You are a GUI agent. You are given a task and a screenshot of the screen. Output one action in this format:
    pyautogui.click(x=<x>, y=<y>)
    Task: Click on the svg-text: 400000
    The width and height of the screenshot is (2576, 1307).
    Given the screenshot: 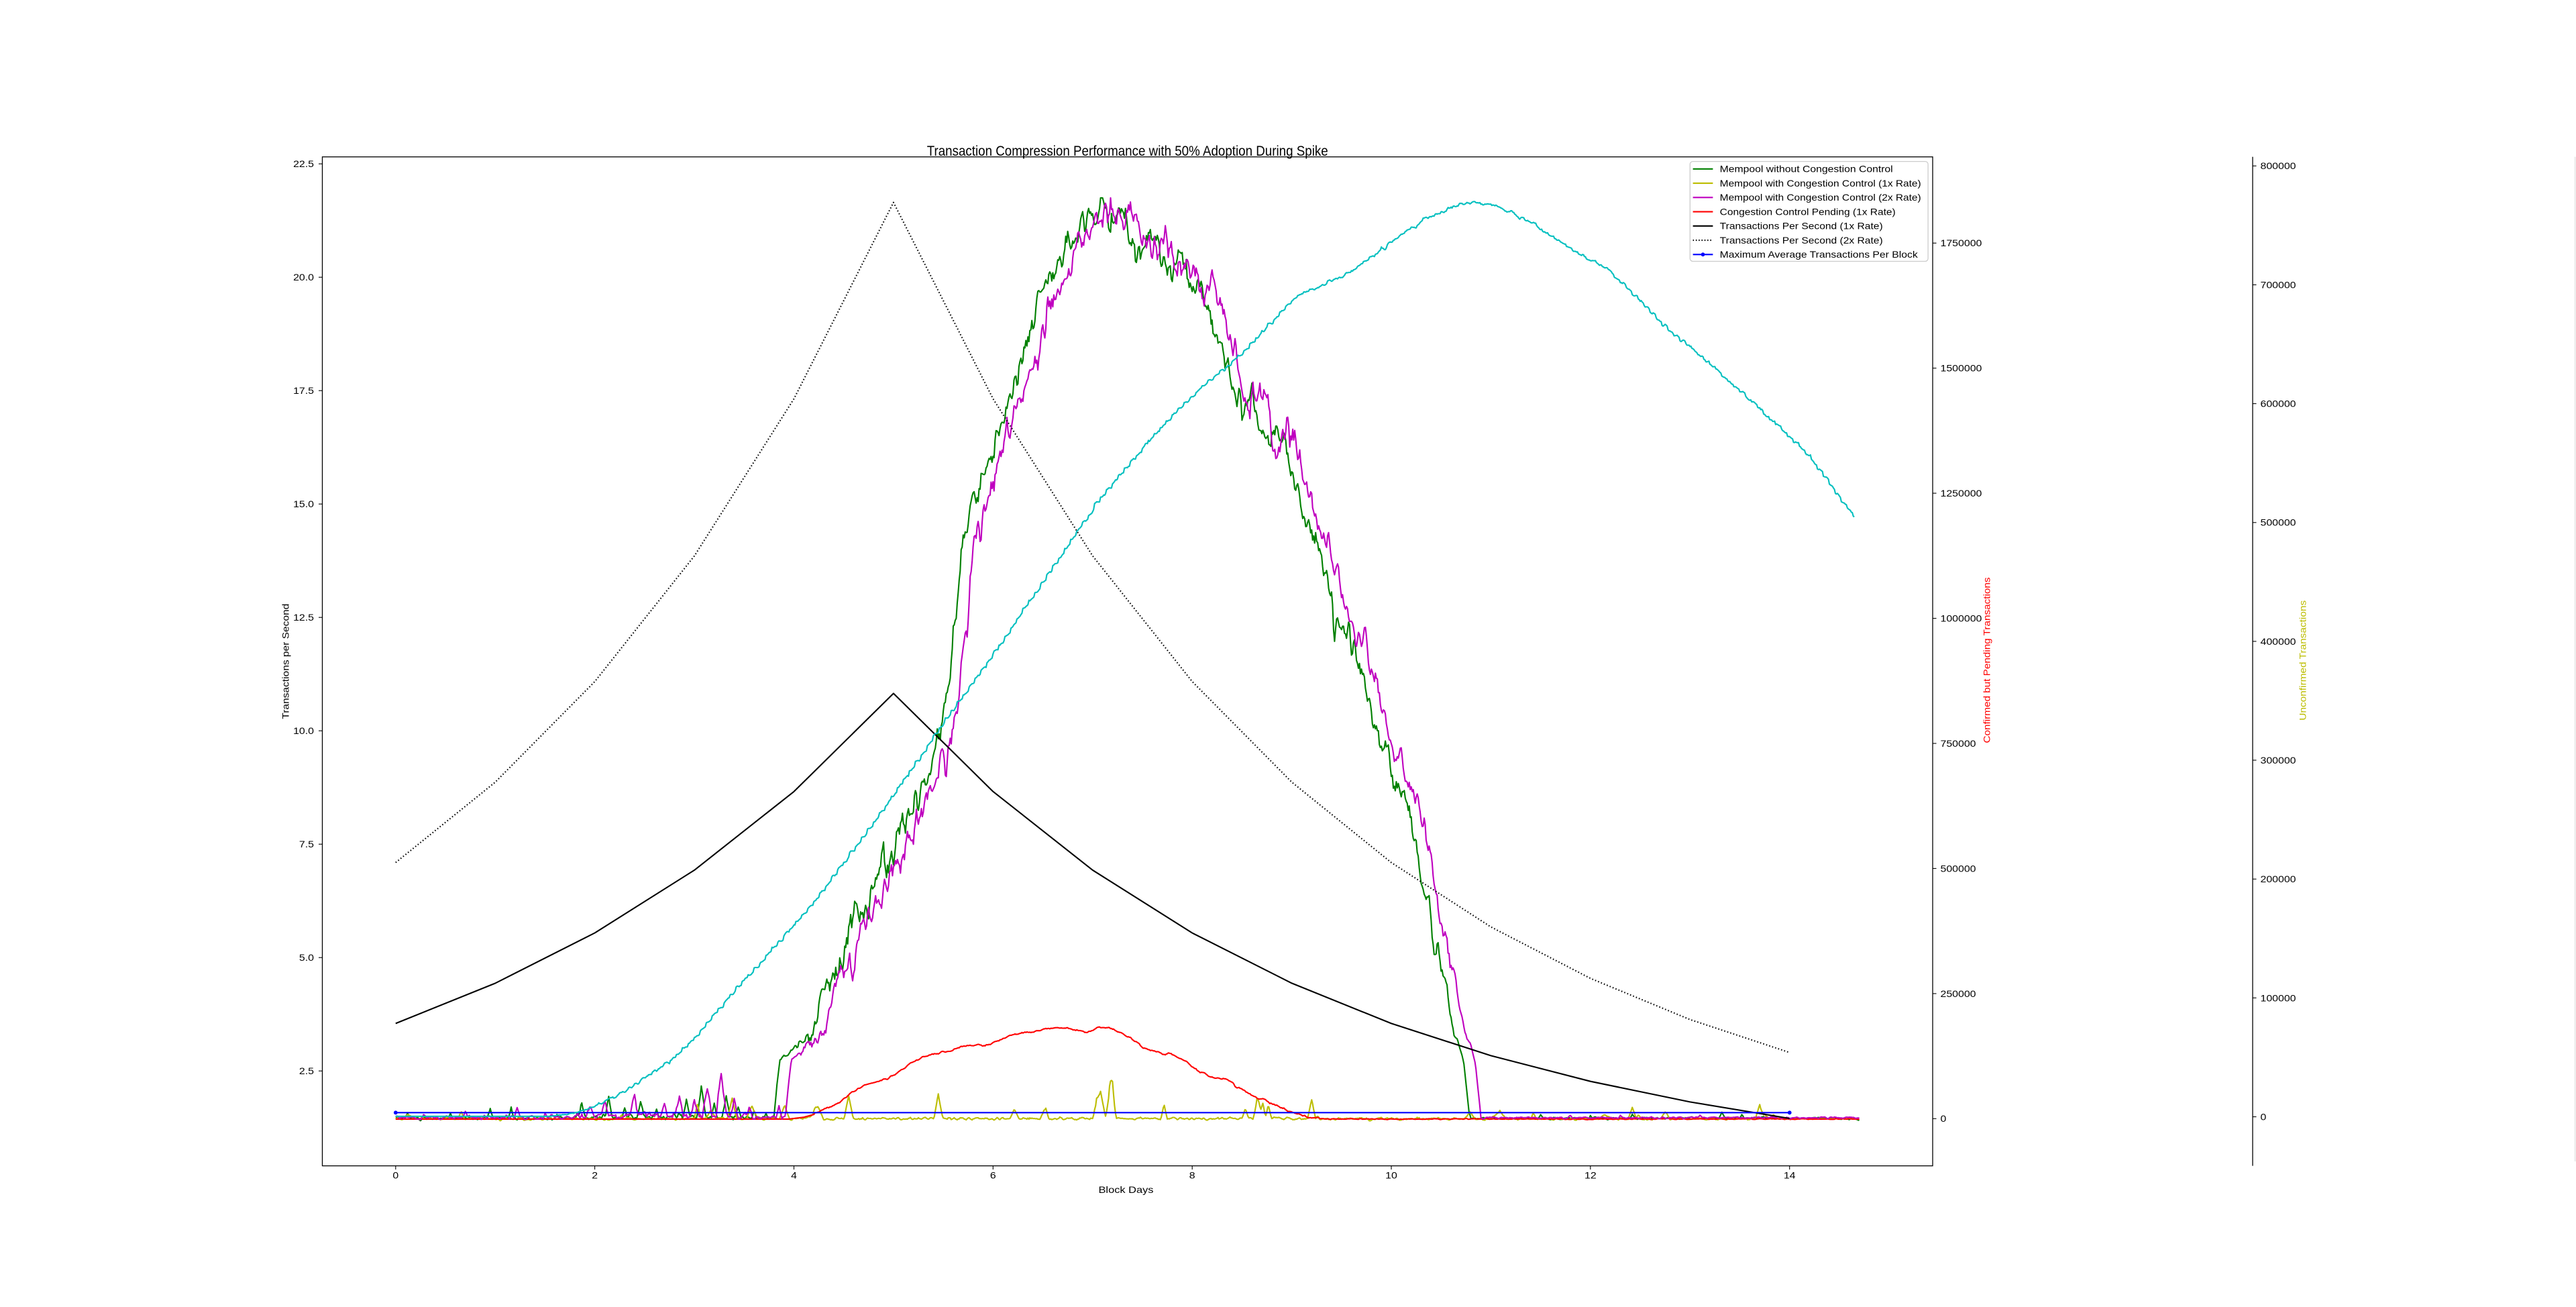 What is the action you would take?
    pyautogui.click(x=2278, y=641)
    